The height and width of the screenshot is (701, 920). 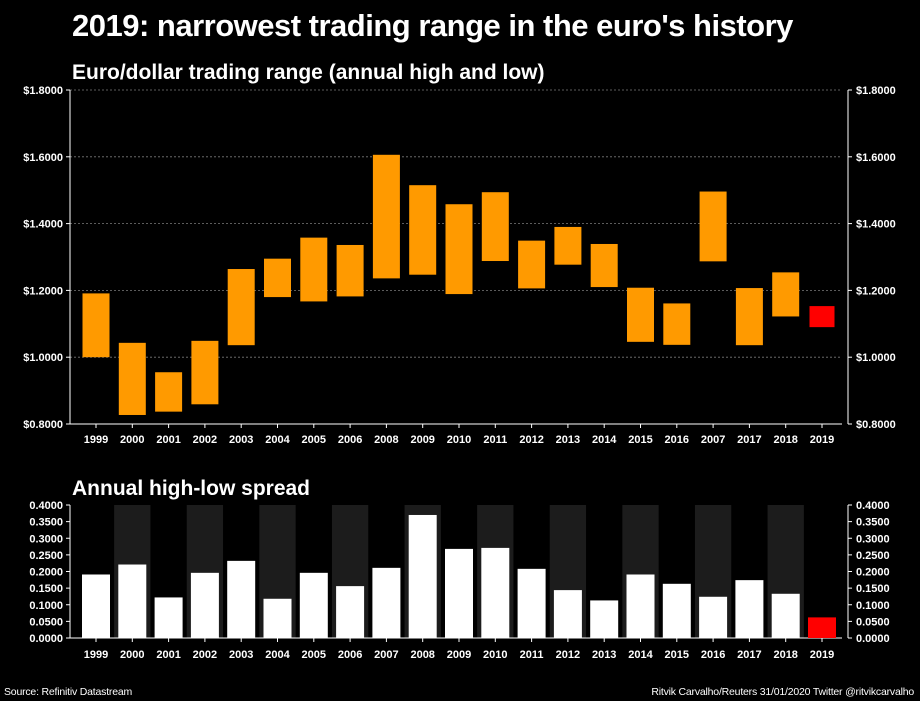 What do you see at coordinates (876, 225) in the screenshot?
I see `range-ytick-label-right: $1.4000` at bounding box center [876, 225].